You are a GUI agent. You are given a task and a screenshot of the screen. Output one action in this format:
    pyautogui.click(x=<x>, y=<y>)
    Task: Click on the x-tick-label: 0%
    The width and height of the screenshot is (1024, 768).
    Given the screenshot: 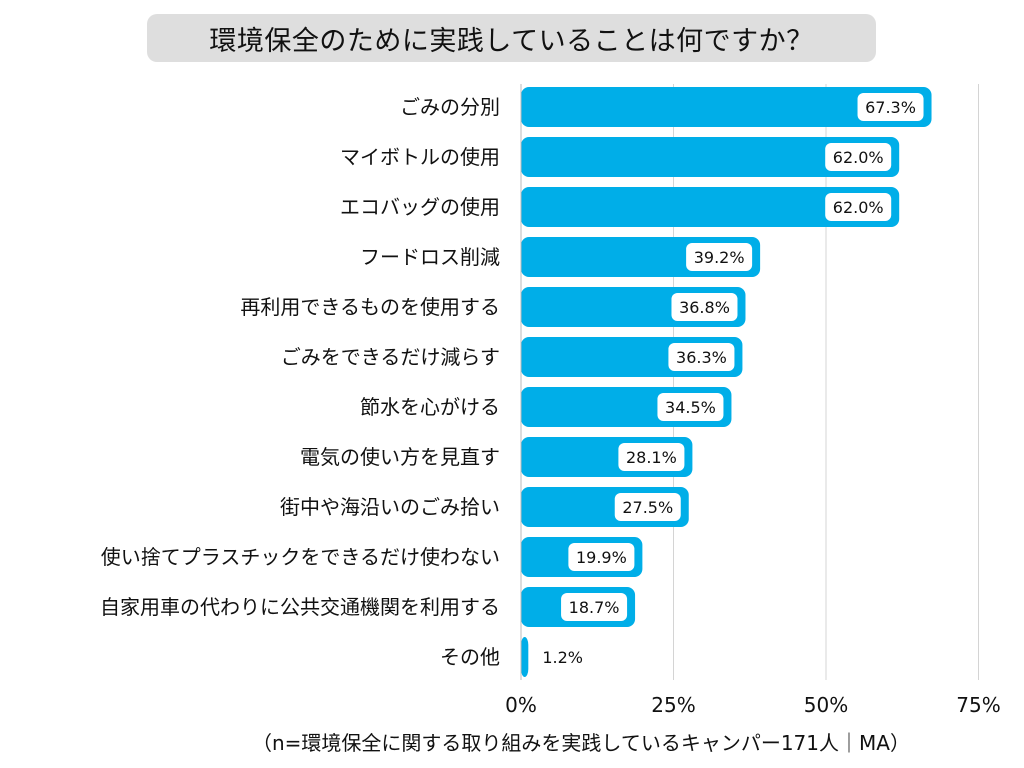 What is the action you would take?
    pyautogui.click(x=521, y=705)
    